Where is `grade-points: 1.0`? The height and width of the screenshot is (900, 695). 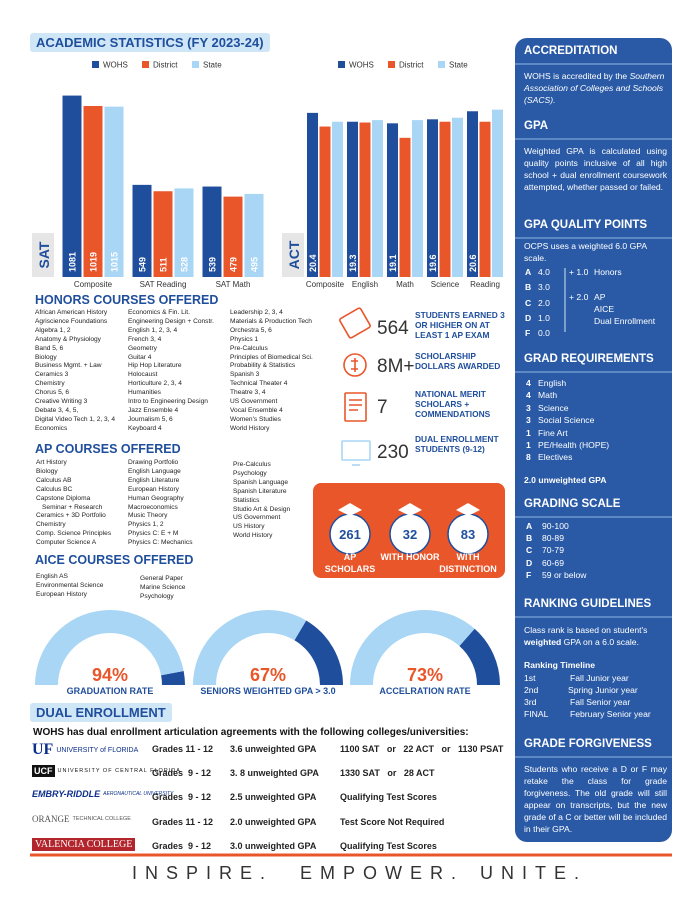 grade-points: 1.0 is located at coordinates (544, 317).